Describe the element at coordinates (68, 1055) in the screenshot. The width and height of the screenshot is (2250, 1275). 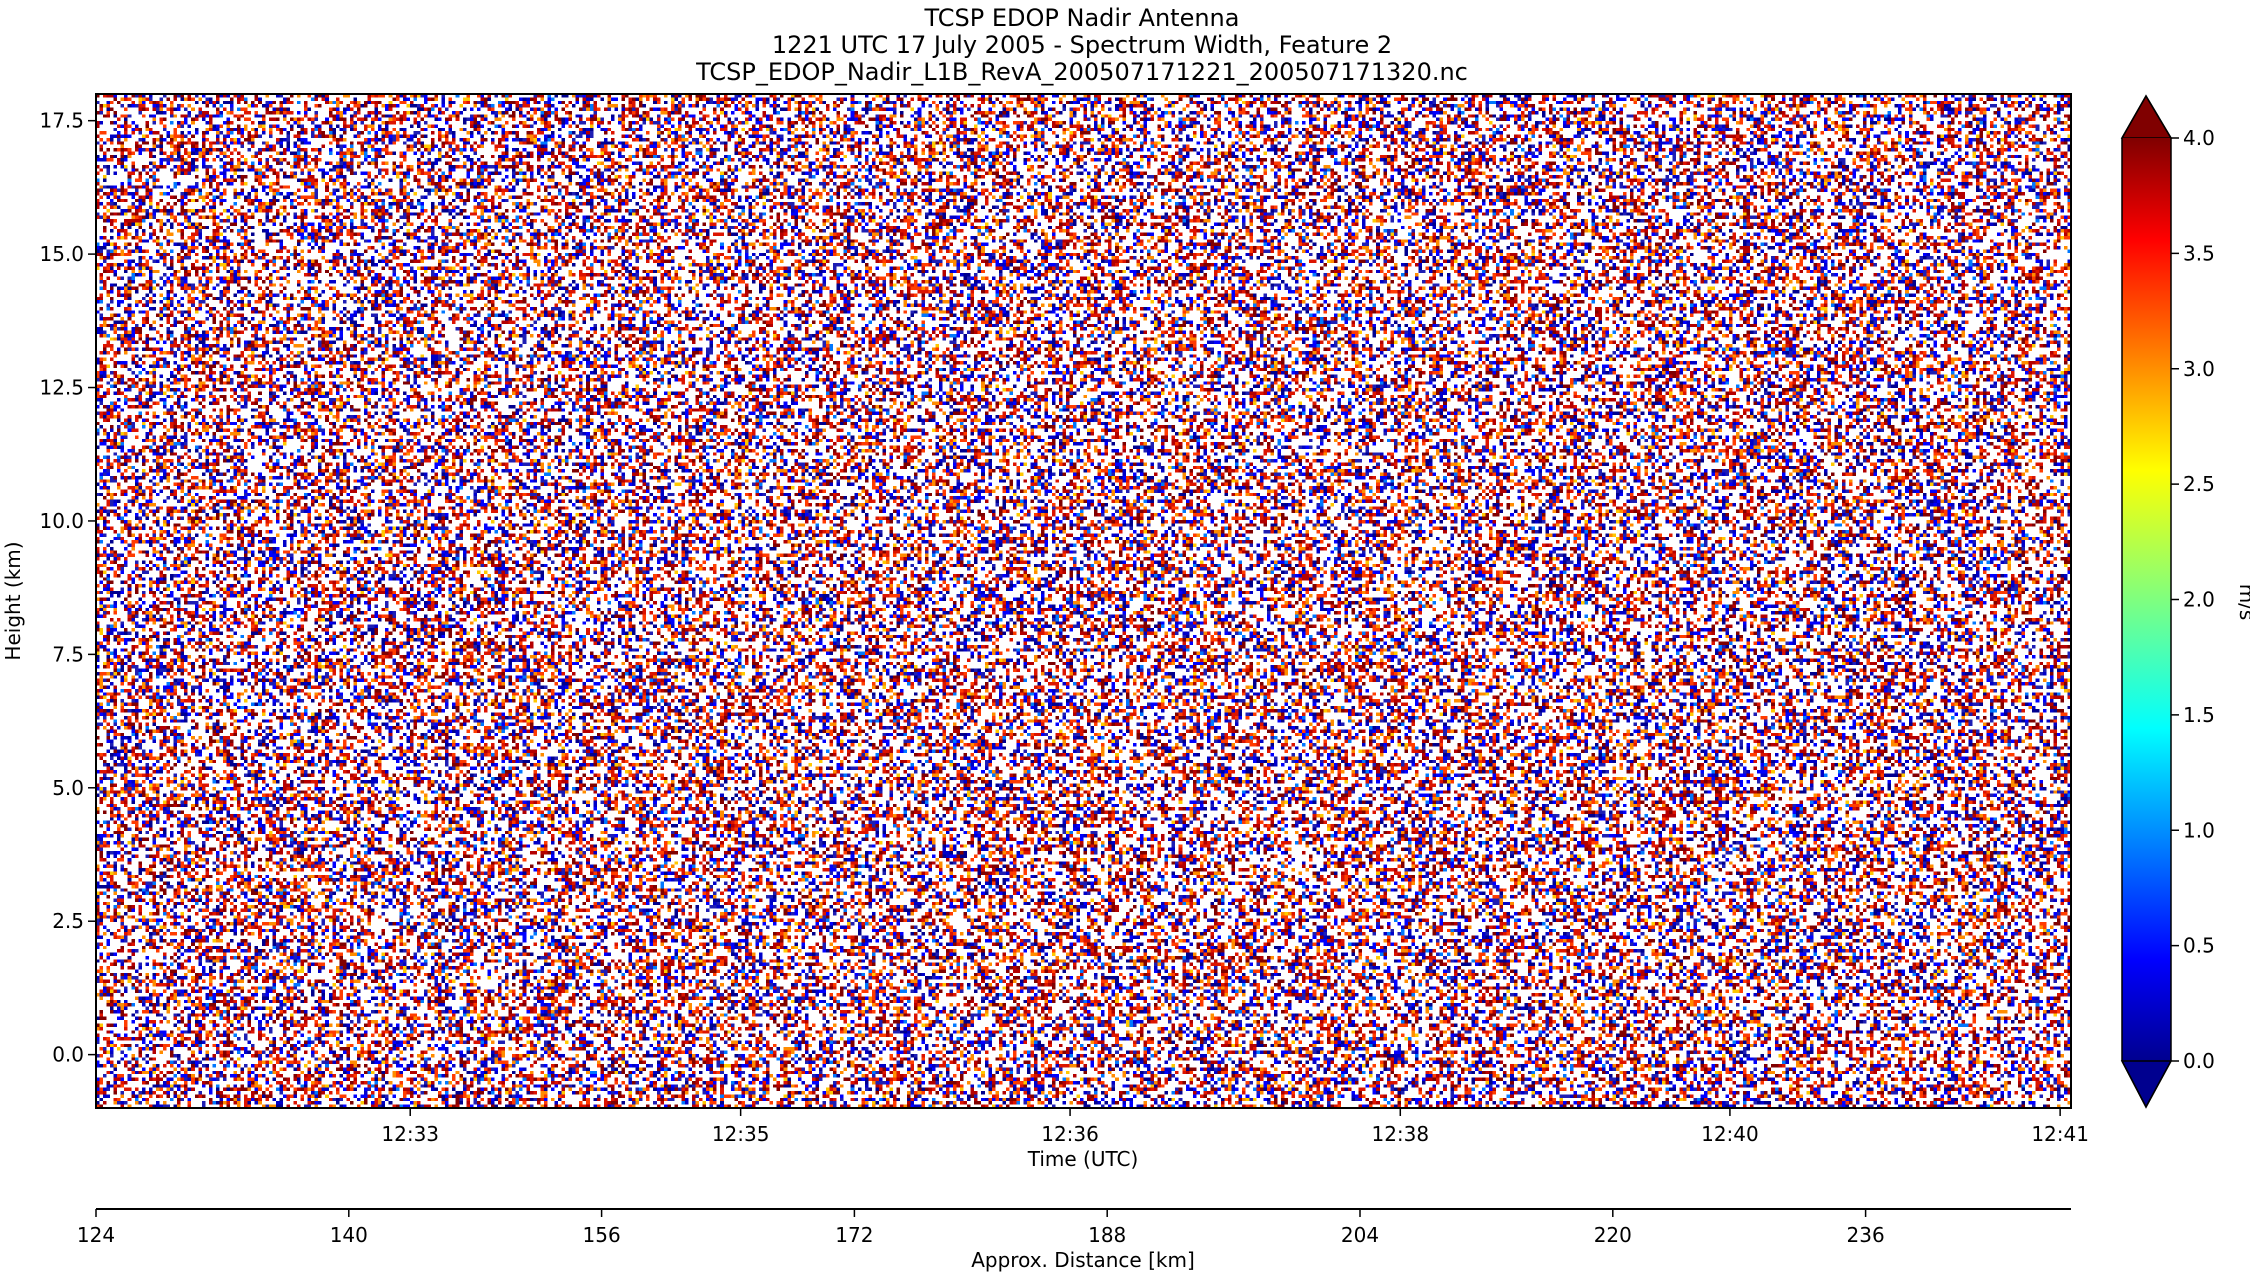
I see `y-tick-label: 0.0` at that location.